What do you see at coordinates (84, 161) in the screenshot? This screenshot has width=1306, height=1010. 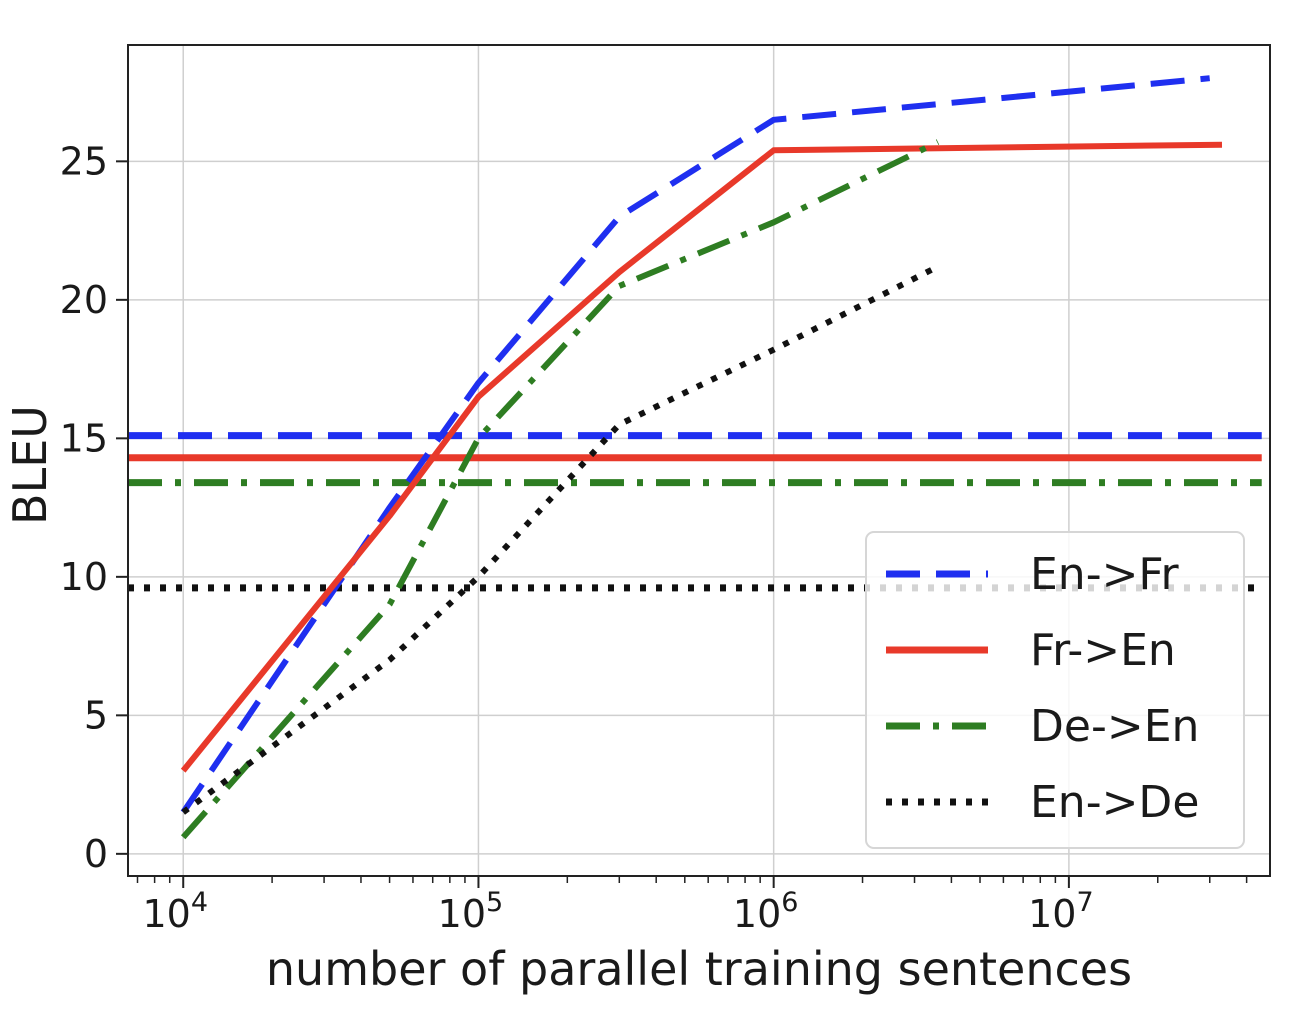 I see `y-tick-label: 25` at bounding box center [84, 161].